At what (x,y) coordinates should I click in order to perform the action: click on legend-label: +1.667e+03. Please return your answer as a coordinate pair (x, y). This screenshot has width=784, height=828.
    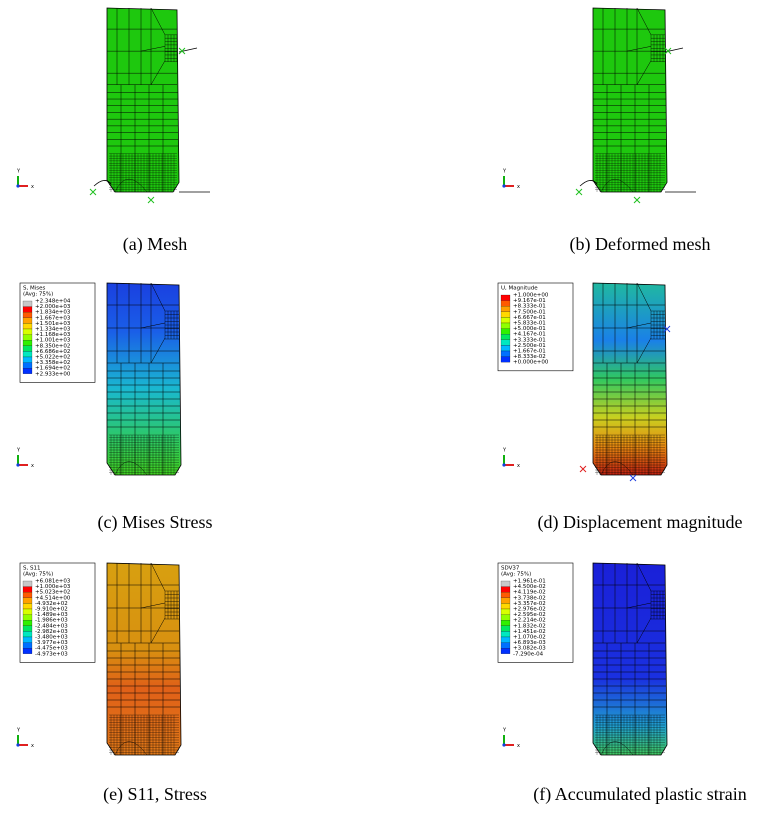
    Looking at the image, I should click on (53, 318).